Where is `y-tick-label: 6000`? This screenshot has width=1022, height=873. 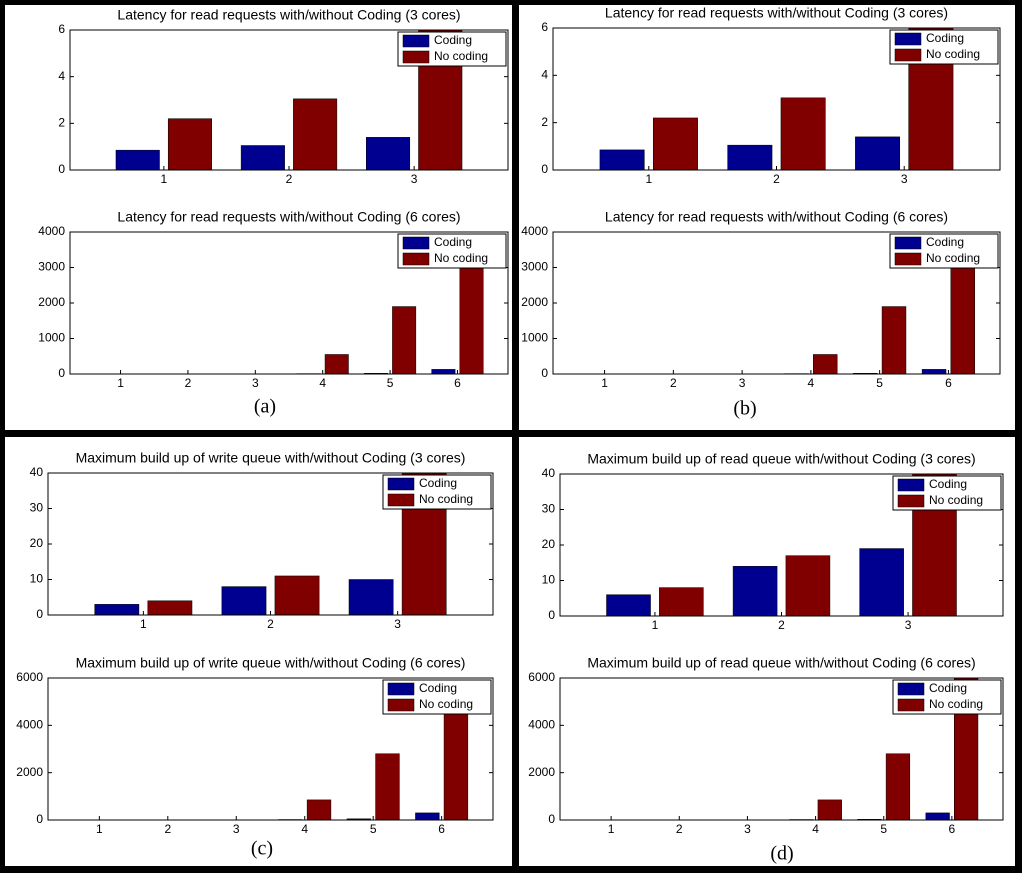
y-tick-label: 6000 is located at coordinates (541, 677).